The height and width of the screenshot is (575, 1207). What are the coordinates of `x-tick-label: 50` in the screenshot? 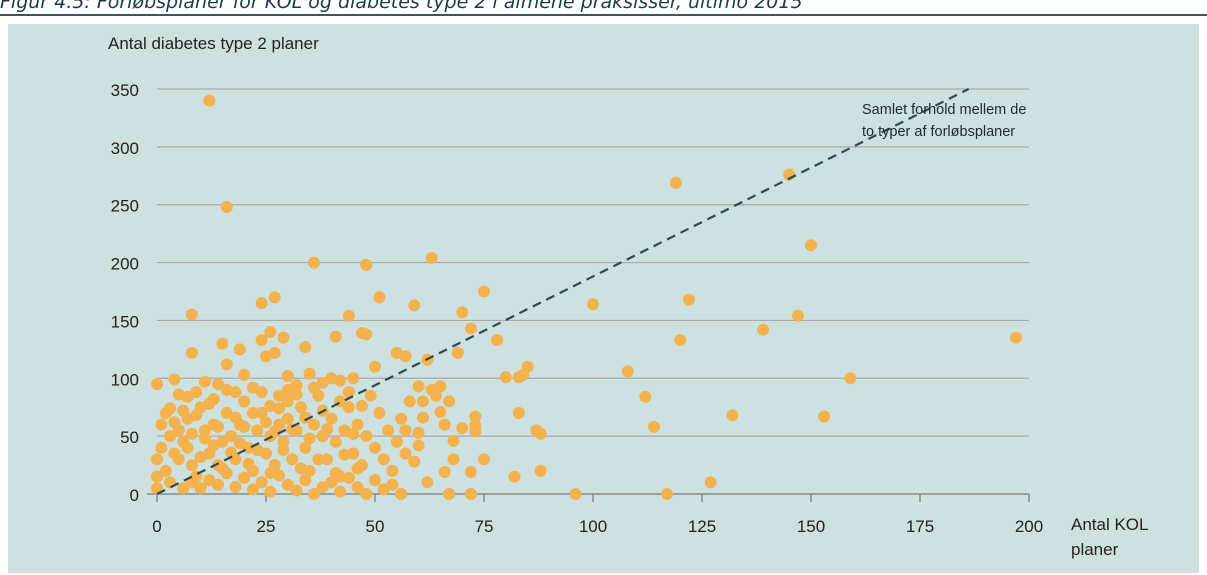 It's located at (375, 526).